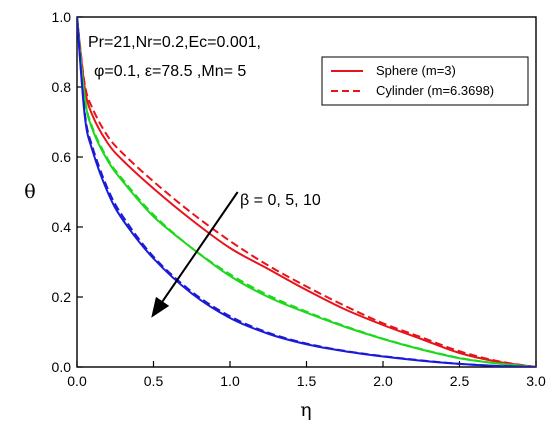  What do you see at coordinates (195, 254) in the screenshot?
I see `beta-arrow` at bounding box center [195, 254].